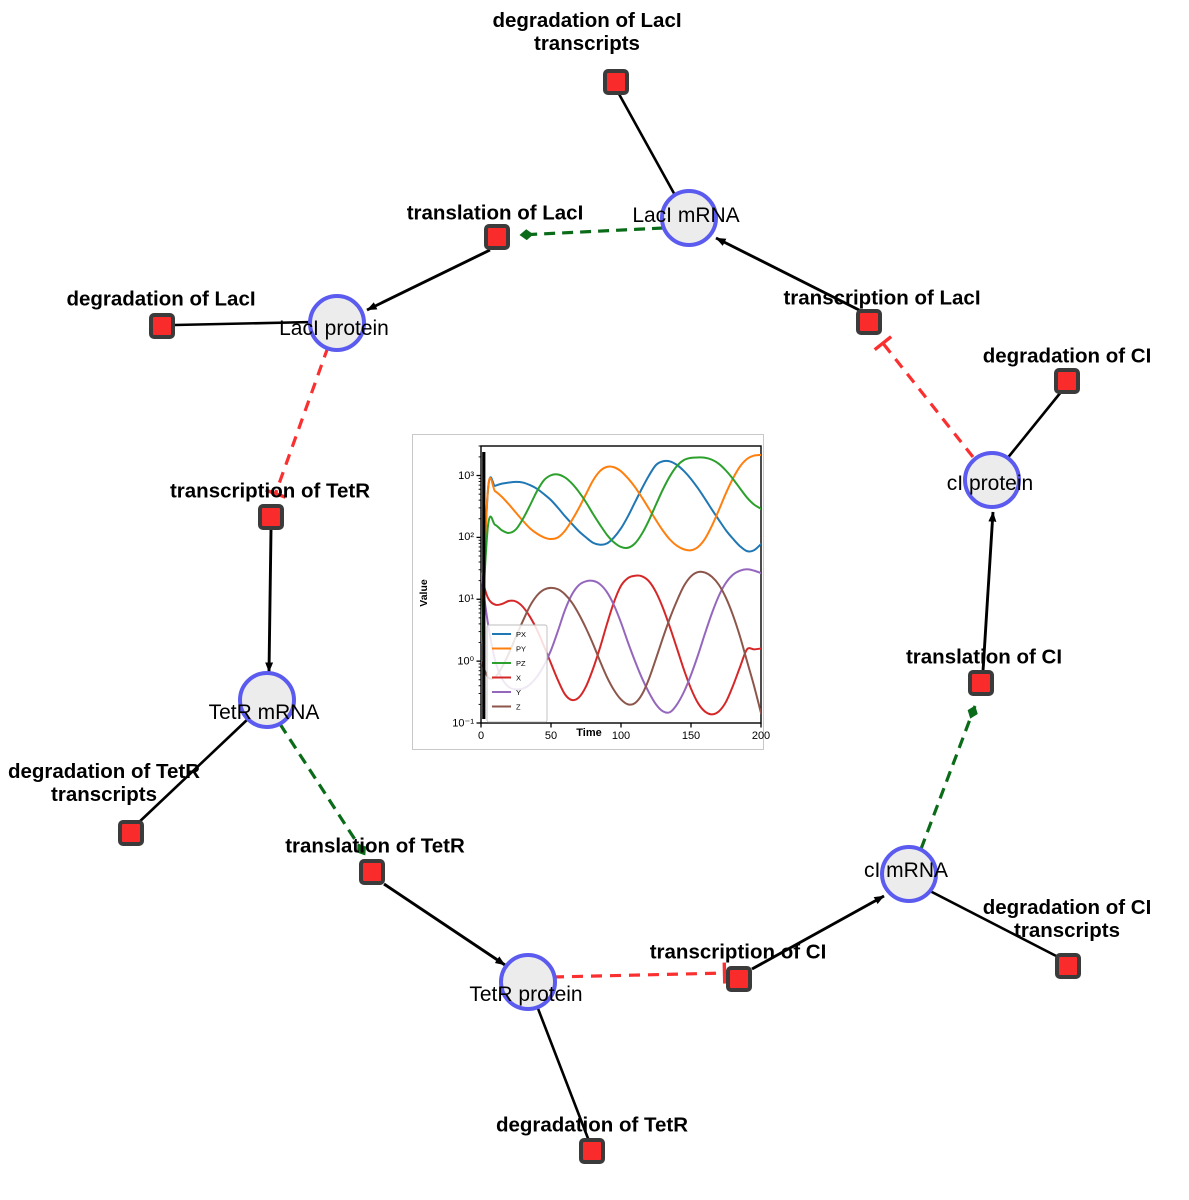  Describe the element at coordinates (372, 872) in the screenshot. I see `reaction-node-translation-of-tetr` at that location.